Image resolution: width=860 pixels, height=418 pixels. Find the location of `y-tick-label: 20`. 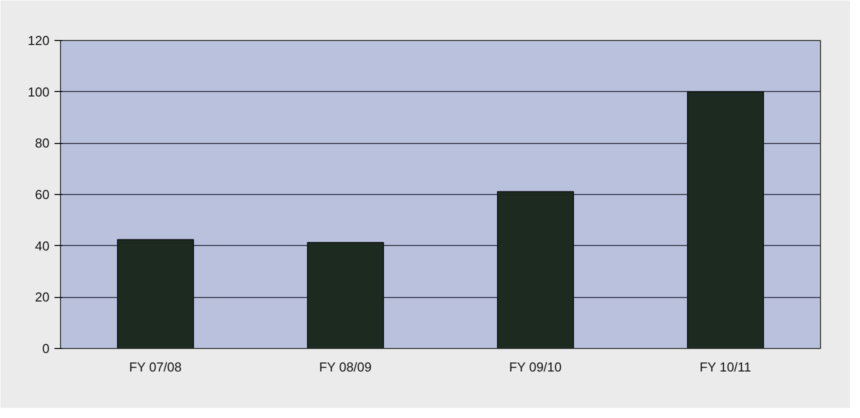

y-tick-label: 20 is located at coordinates (42, 297).